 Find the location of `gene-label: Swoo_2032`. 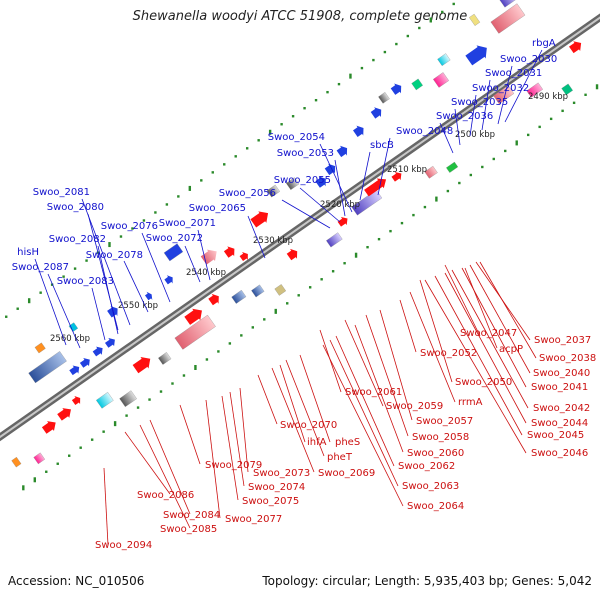

gene-label: Swoo_2032 is located at coordinates (500, 88).